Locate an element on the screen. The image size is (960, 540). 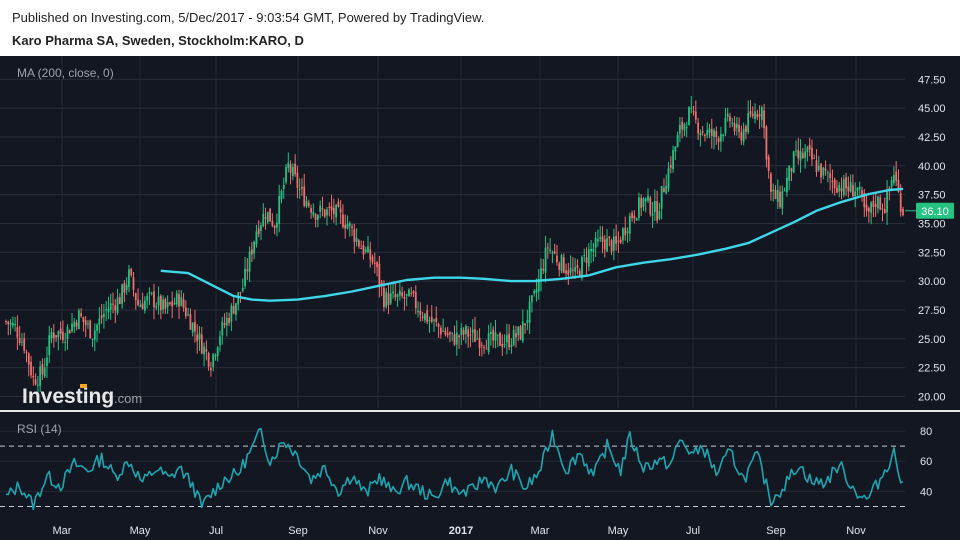
time-axis: Mar May Jul Sep Nov 2017 Mar May Jul Sep Nov is located at coordinates (460, 531).